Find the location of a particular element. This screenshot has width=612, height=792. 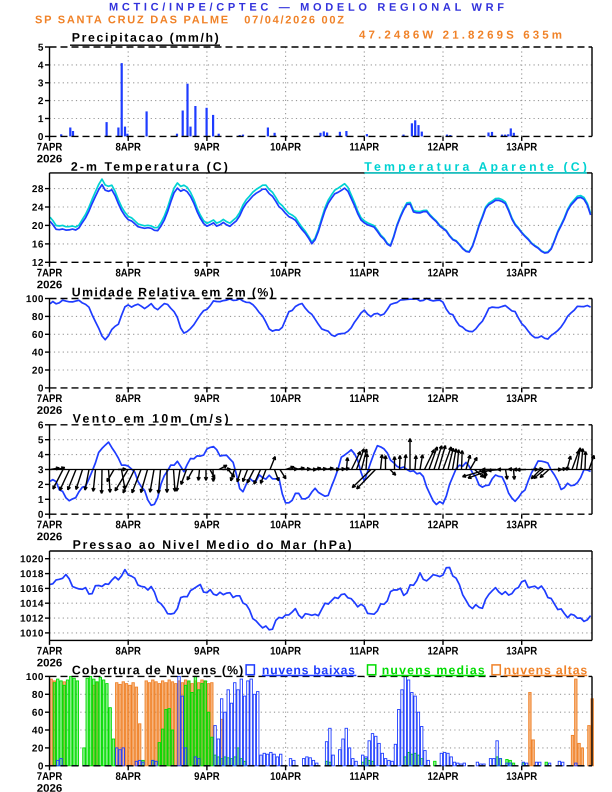

svg-text: nuvens altas is located at coordinates (546, 670).